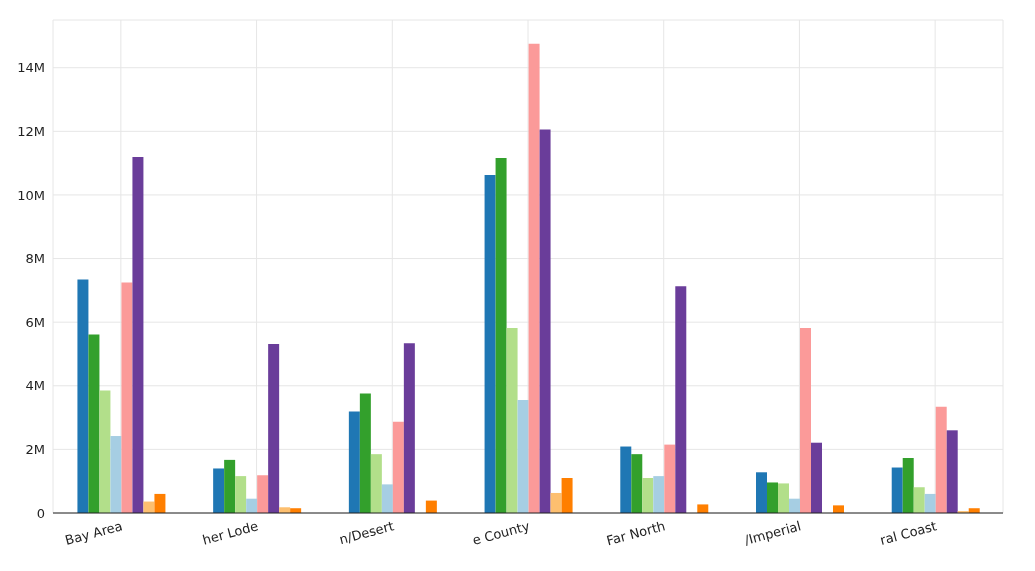 This screenshot has width=1035, height=571. I want to click on y-tick-label: 14M, so click(31, 68).